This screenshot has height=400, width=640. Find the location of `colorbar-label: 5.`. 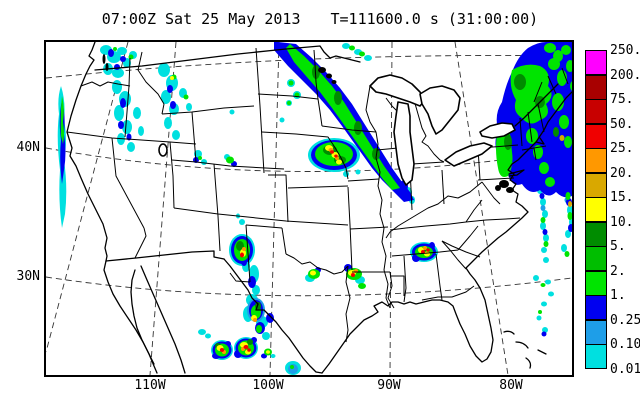

colorbar-label: 5. is located at coordinates (618, 246).